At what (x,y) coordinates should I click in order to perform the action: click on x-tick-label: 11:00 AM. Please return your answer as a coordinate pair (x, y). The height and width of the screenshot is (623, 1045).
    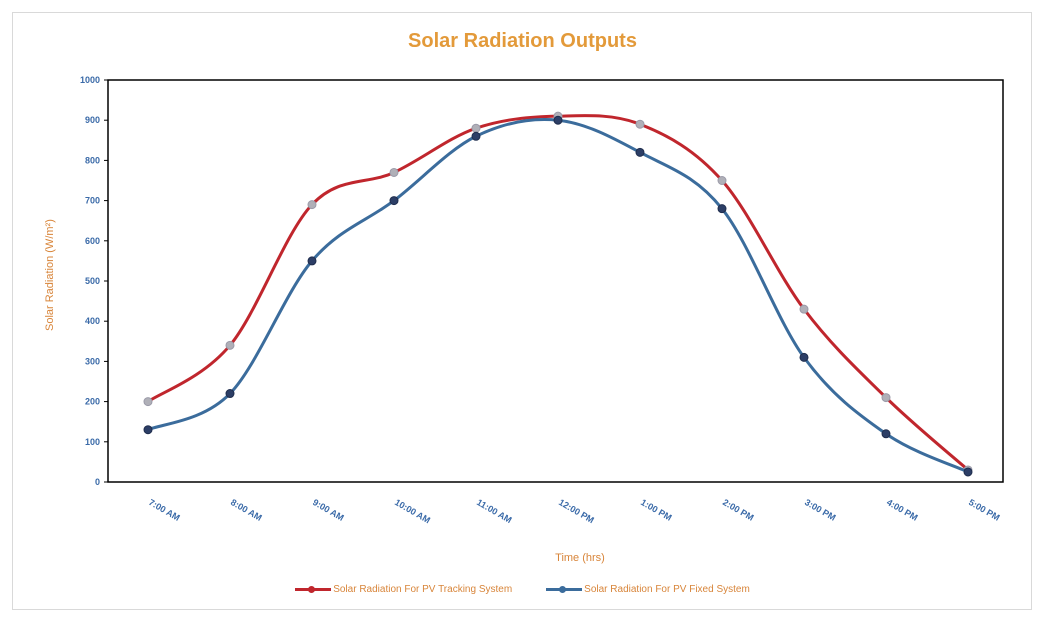
    Looking at the image, I should click on (494, 511).